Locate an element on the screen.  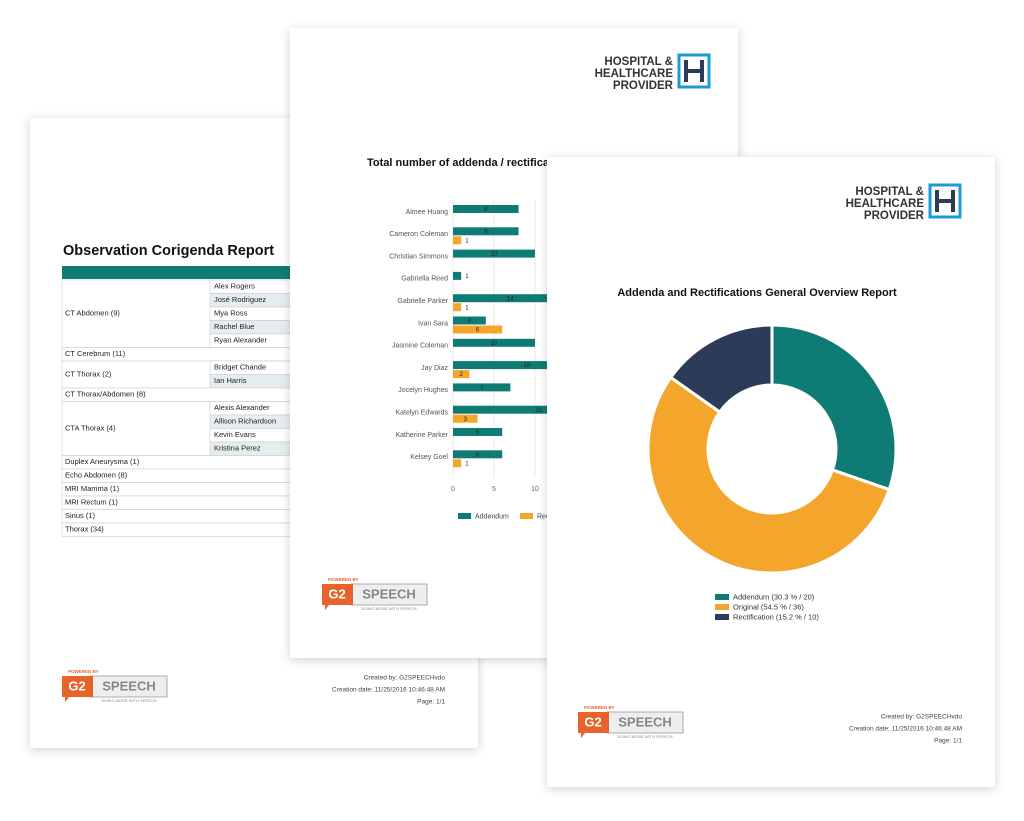
category-label: Christian Simmons is located at coordinates (418, 256).